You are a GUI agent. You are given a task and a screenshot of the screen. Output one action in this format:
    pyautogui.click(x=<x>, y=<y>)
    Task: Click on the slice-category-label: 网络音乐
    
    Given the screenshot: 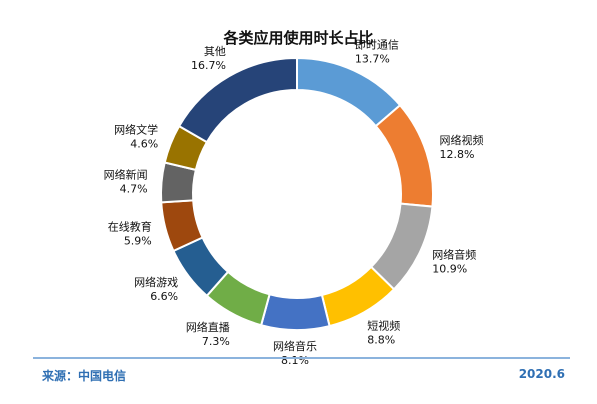 What is the action you would take?
    pyautogui.click(x=295, y=346)
    